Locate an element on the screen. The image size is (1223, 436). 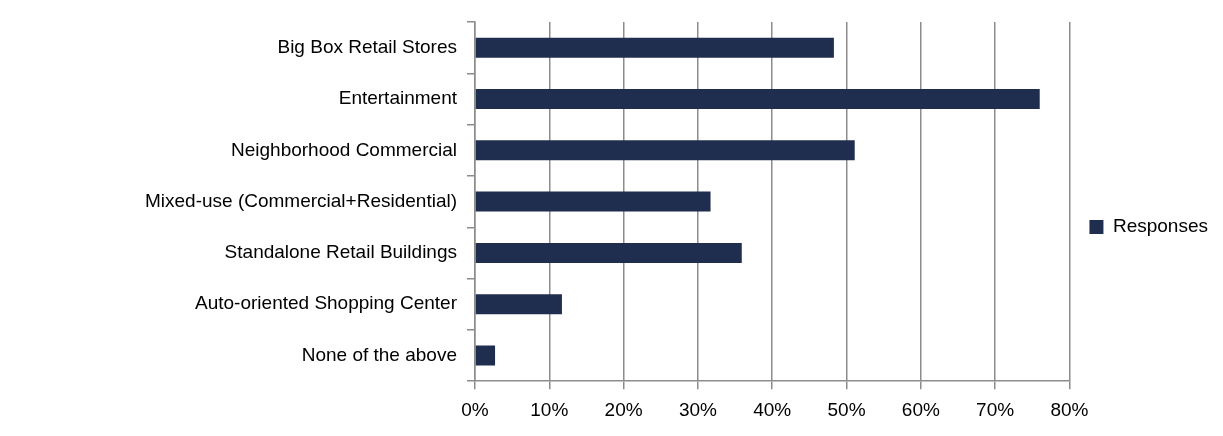
y-tick-label: Auto-oriented Shopping Center is located at coordinates (326, 303).